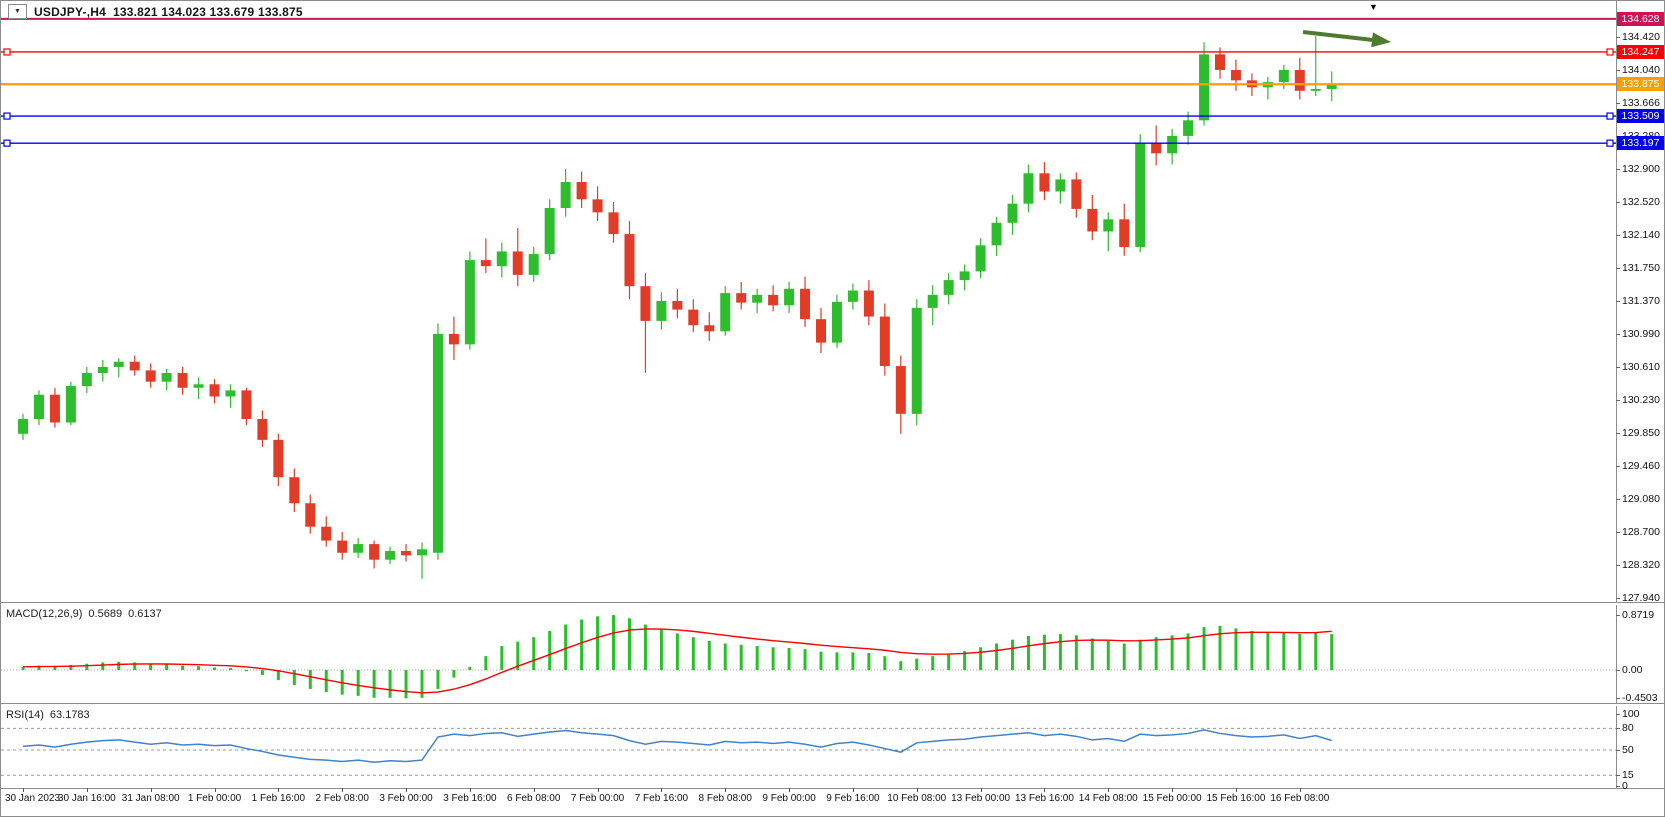  Describe the element at coordinates (1641, 235) in the screenshot. I see `price-axis-label: 132.140` at that location.